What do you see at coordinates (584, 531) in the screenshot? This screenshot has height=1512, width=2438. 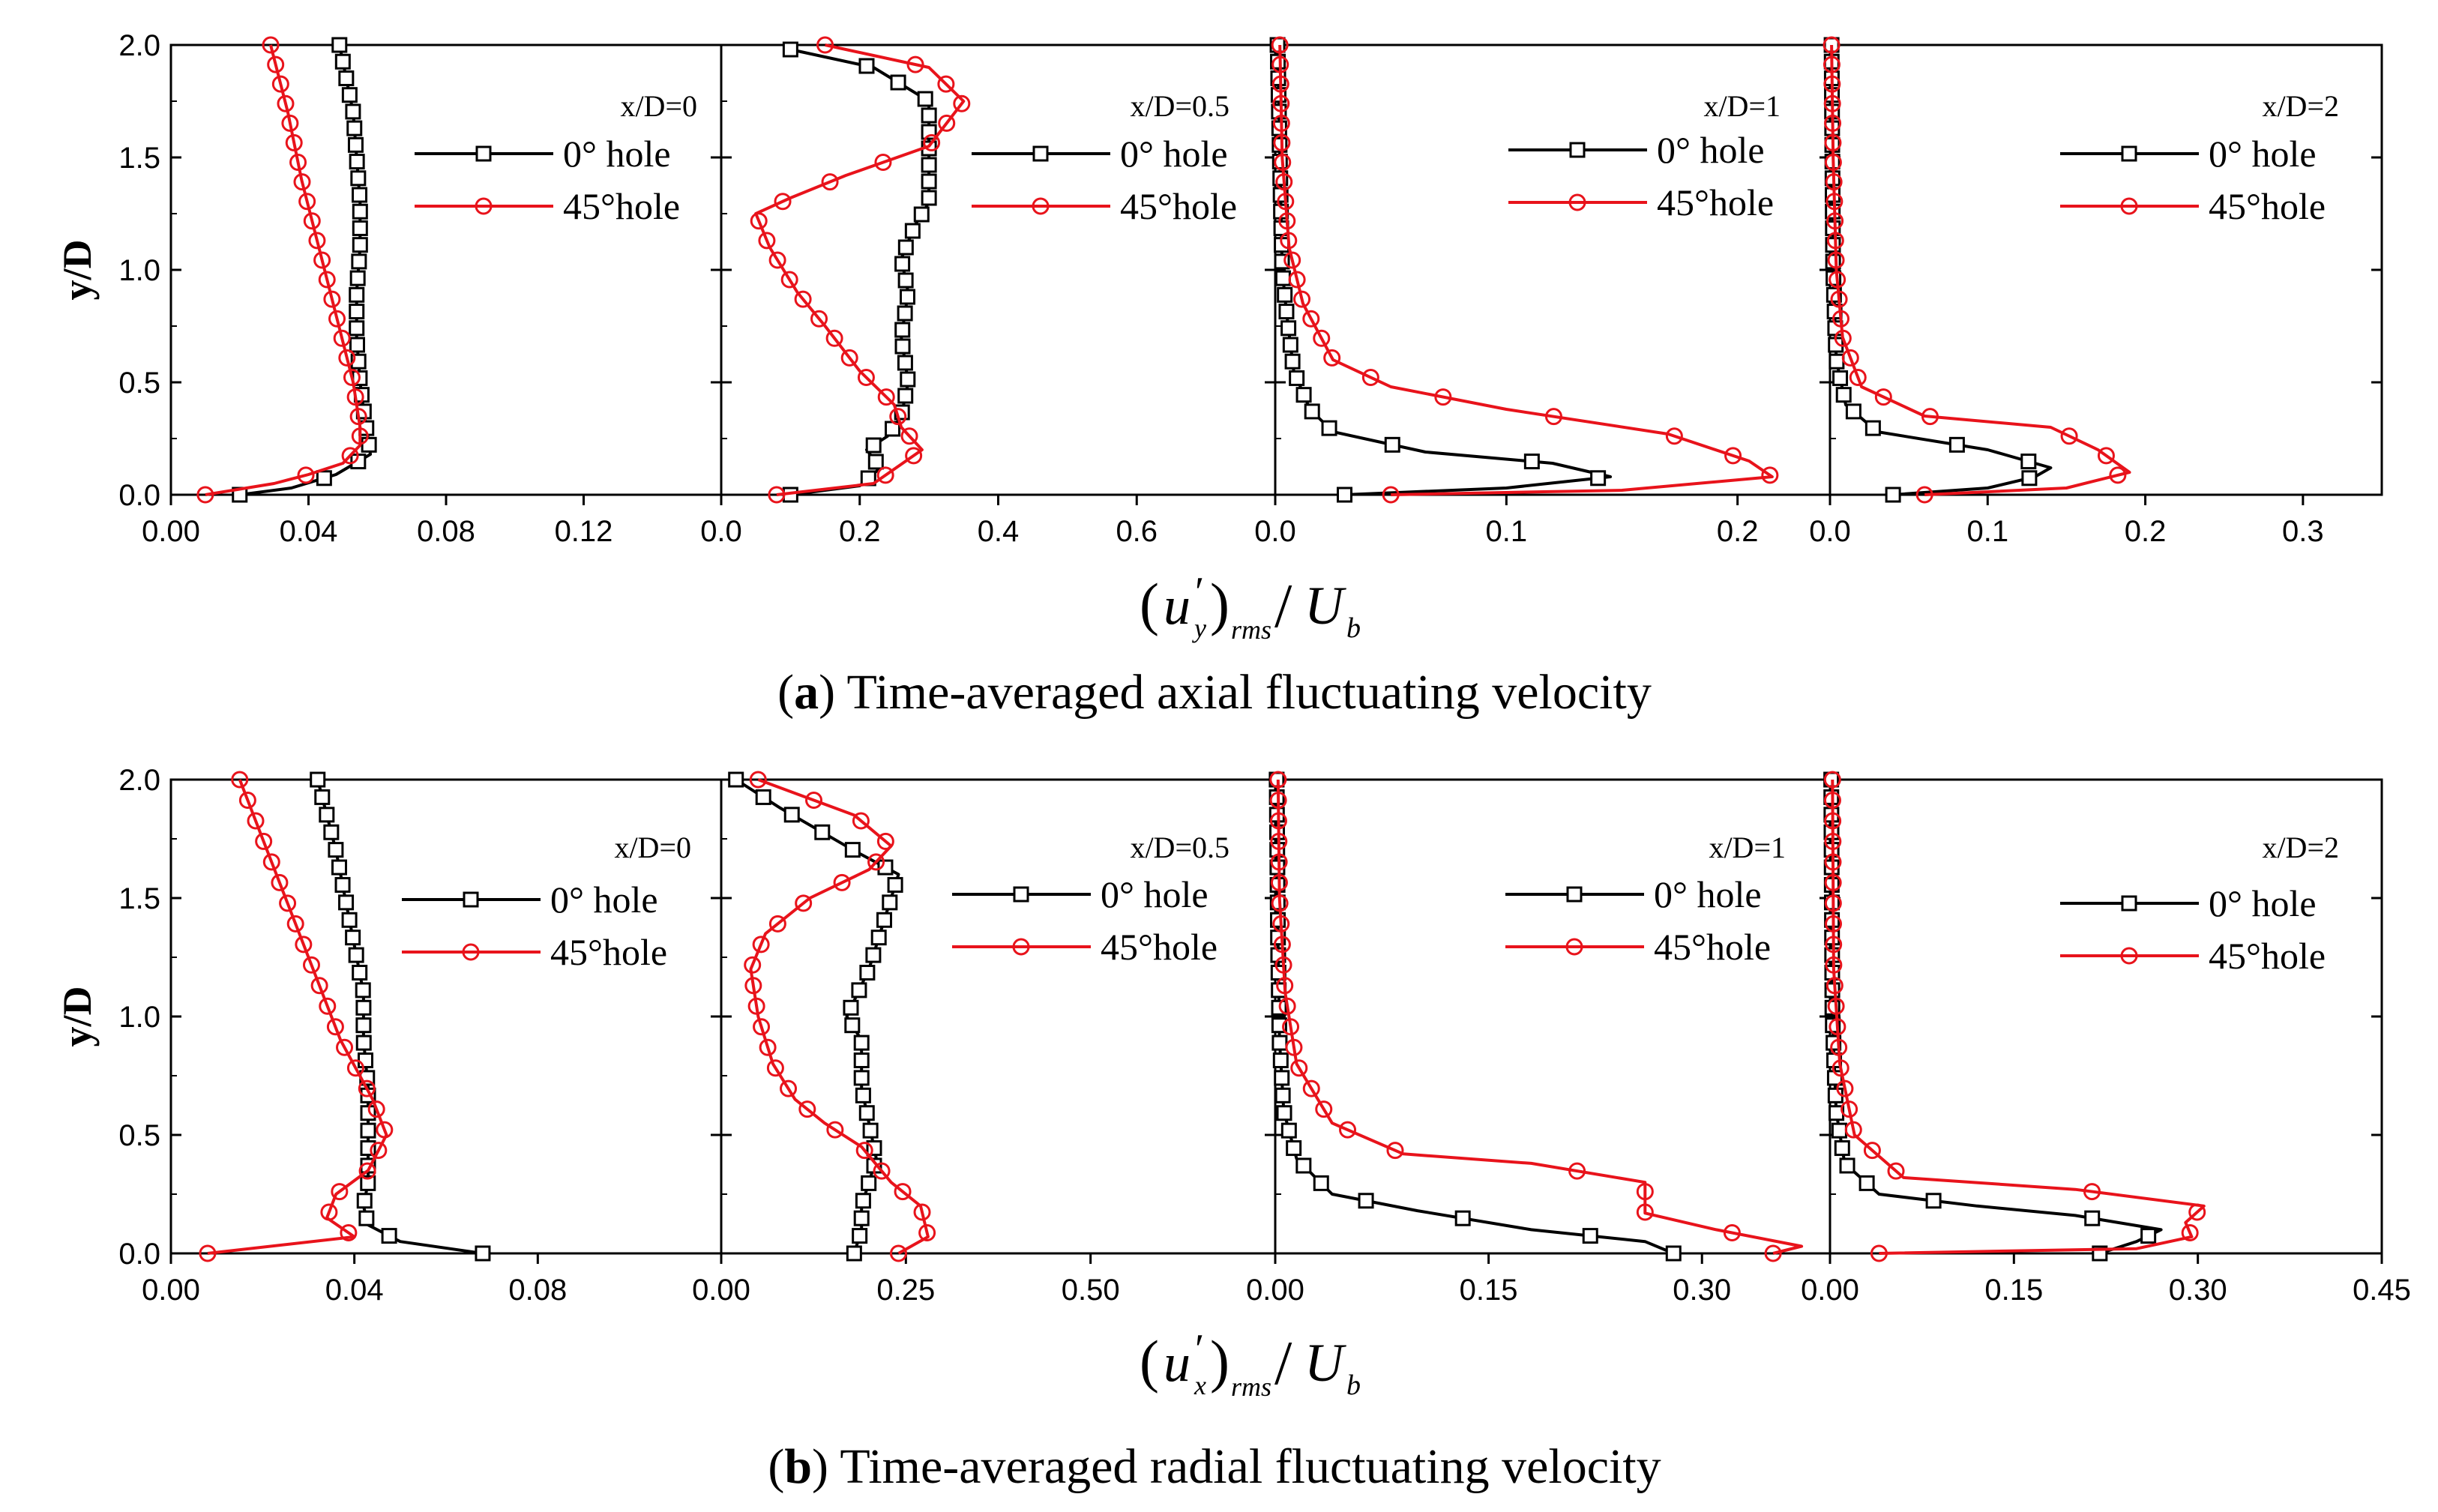 I see `x-tick-label: 0.12` at bounding box center [584, 531].